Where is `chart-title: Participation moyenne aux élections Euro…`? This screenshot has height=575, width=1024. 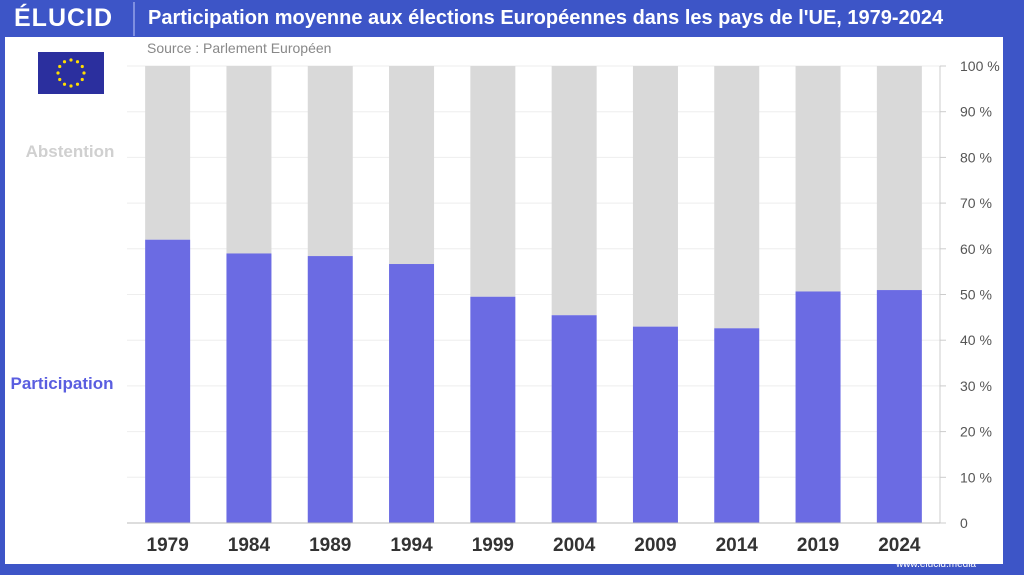 chart-title: Participation moyenne aux élections Euro… is located at coordinates (546, 18).